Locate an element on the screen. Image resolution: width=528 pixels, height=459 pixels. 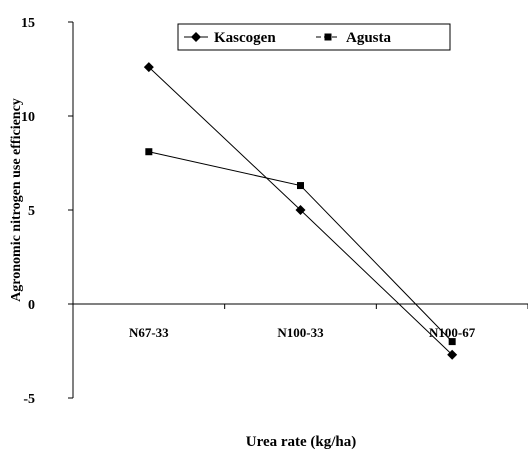
legend-items: Kascogen Agusta is located at coordinates (288, 38).